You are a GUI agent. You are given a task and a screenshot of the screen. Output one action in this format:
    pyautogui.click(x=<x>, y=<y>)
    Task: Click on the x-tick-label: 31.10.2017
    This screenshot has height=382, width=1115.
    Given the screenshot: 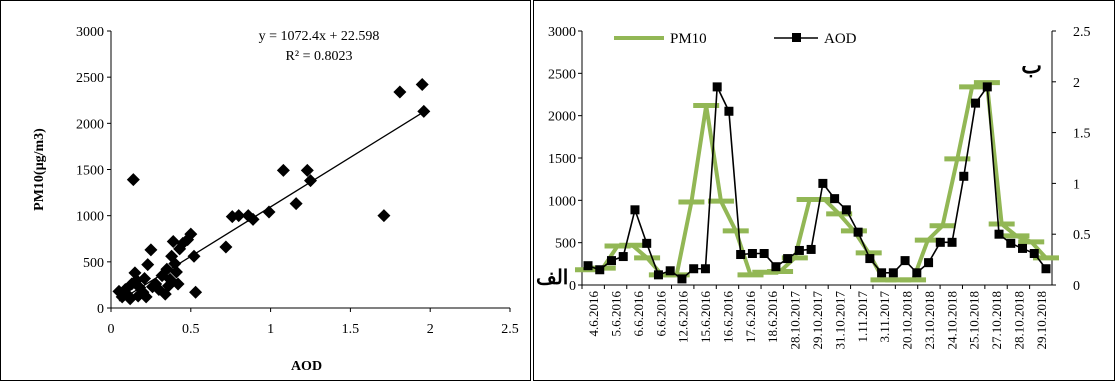 What is the action you would take?
    pyautogui.click(x=839, y=320)
    